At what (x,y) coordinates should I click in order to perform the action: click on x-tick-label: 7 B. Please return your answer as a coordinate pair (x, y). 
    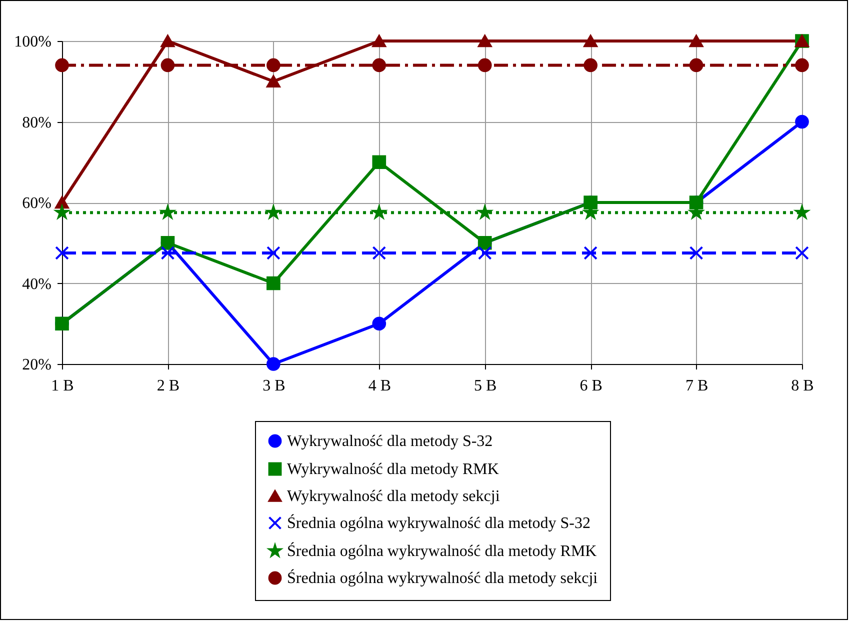
    Looking at the image, I should click on (696, 386).